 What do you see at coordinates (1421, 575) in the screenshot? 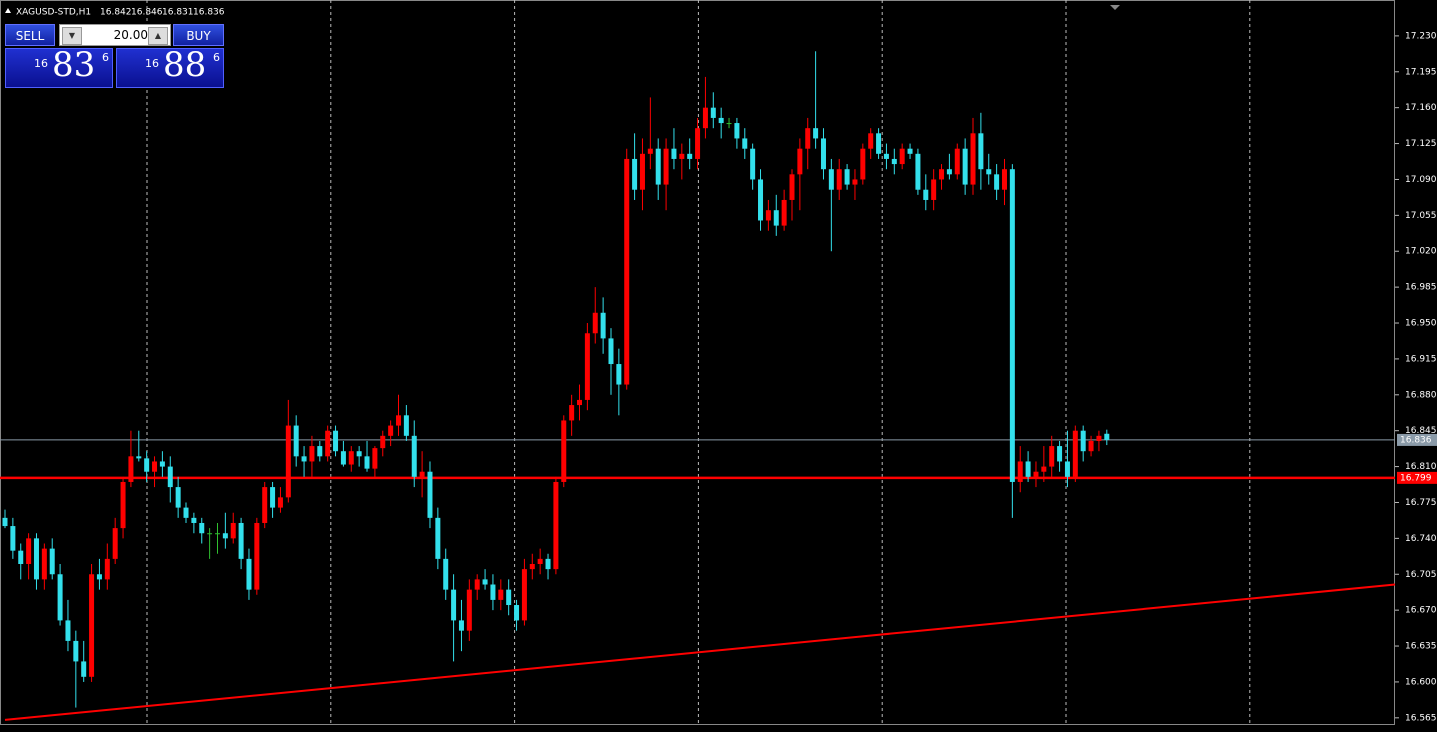
I see `y-tick-label: 16.705` at bounding box center [1421, 575].